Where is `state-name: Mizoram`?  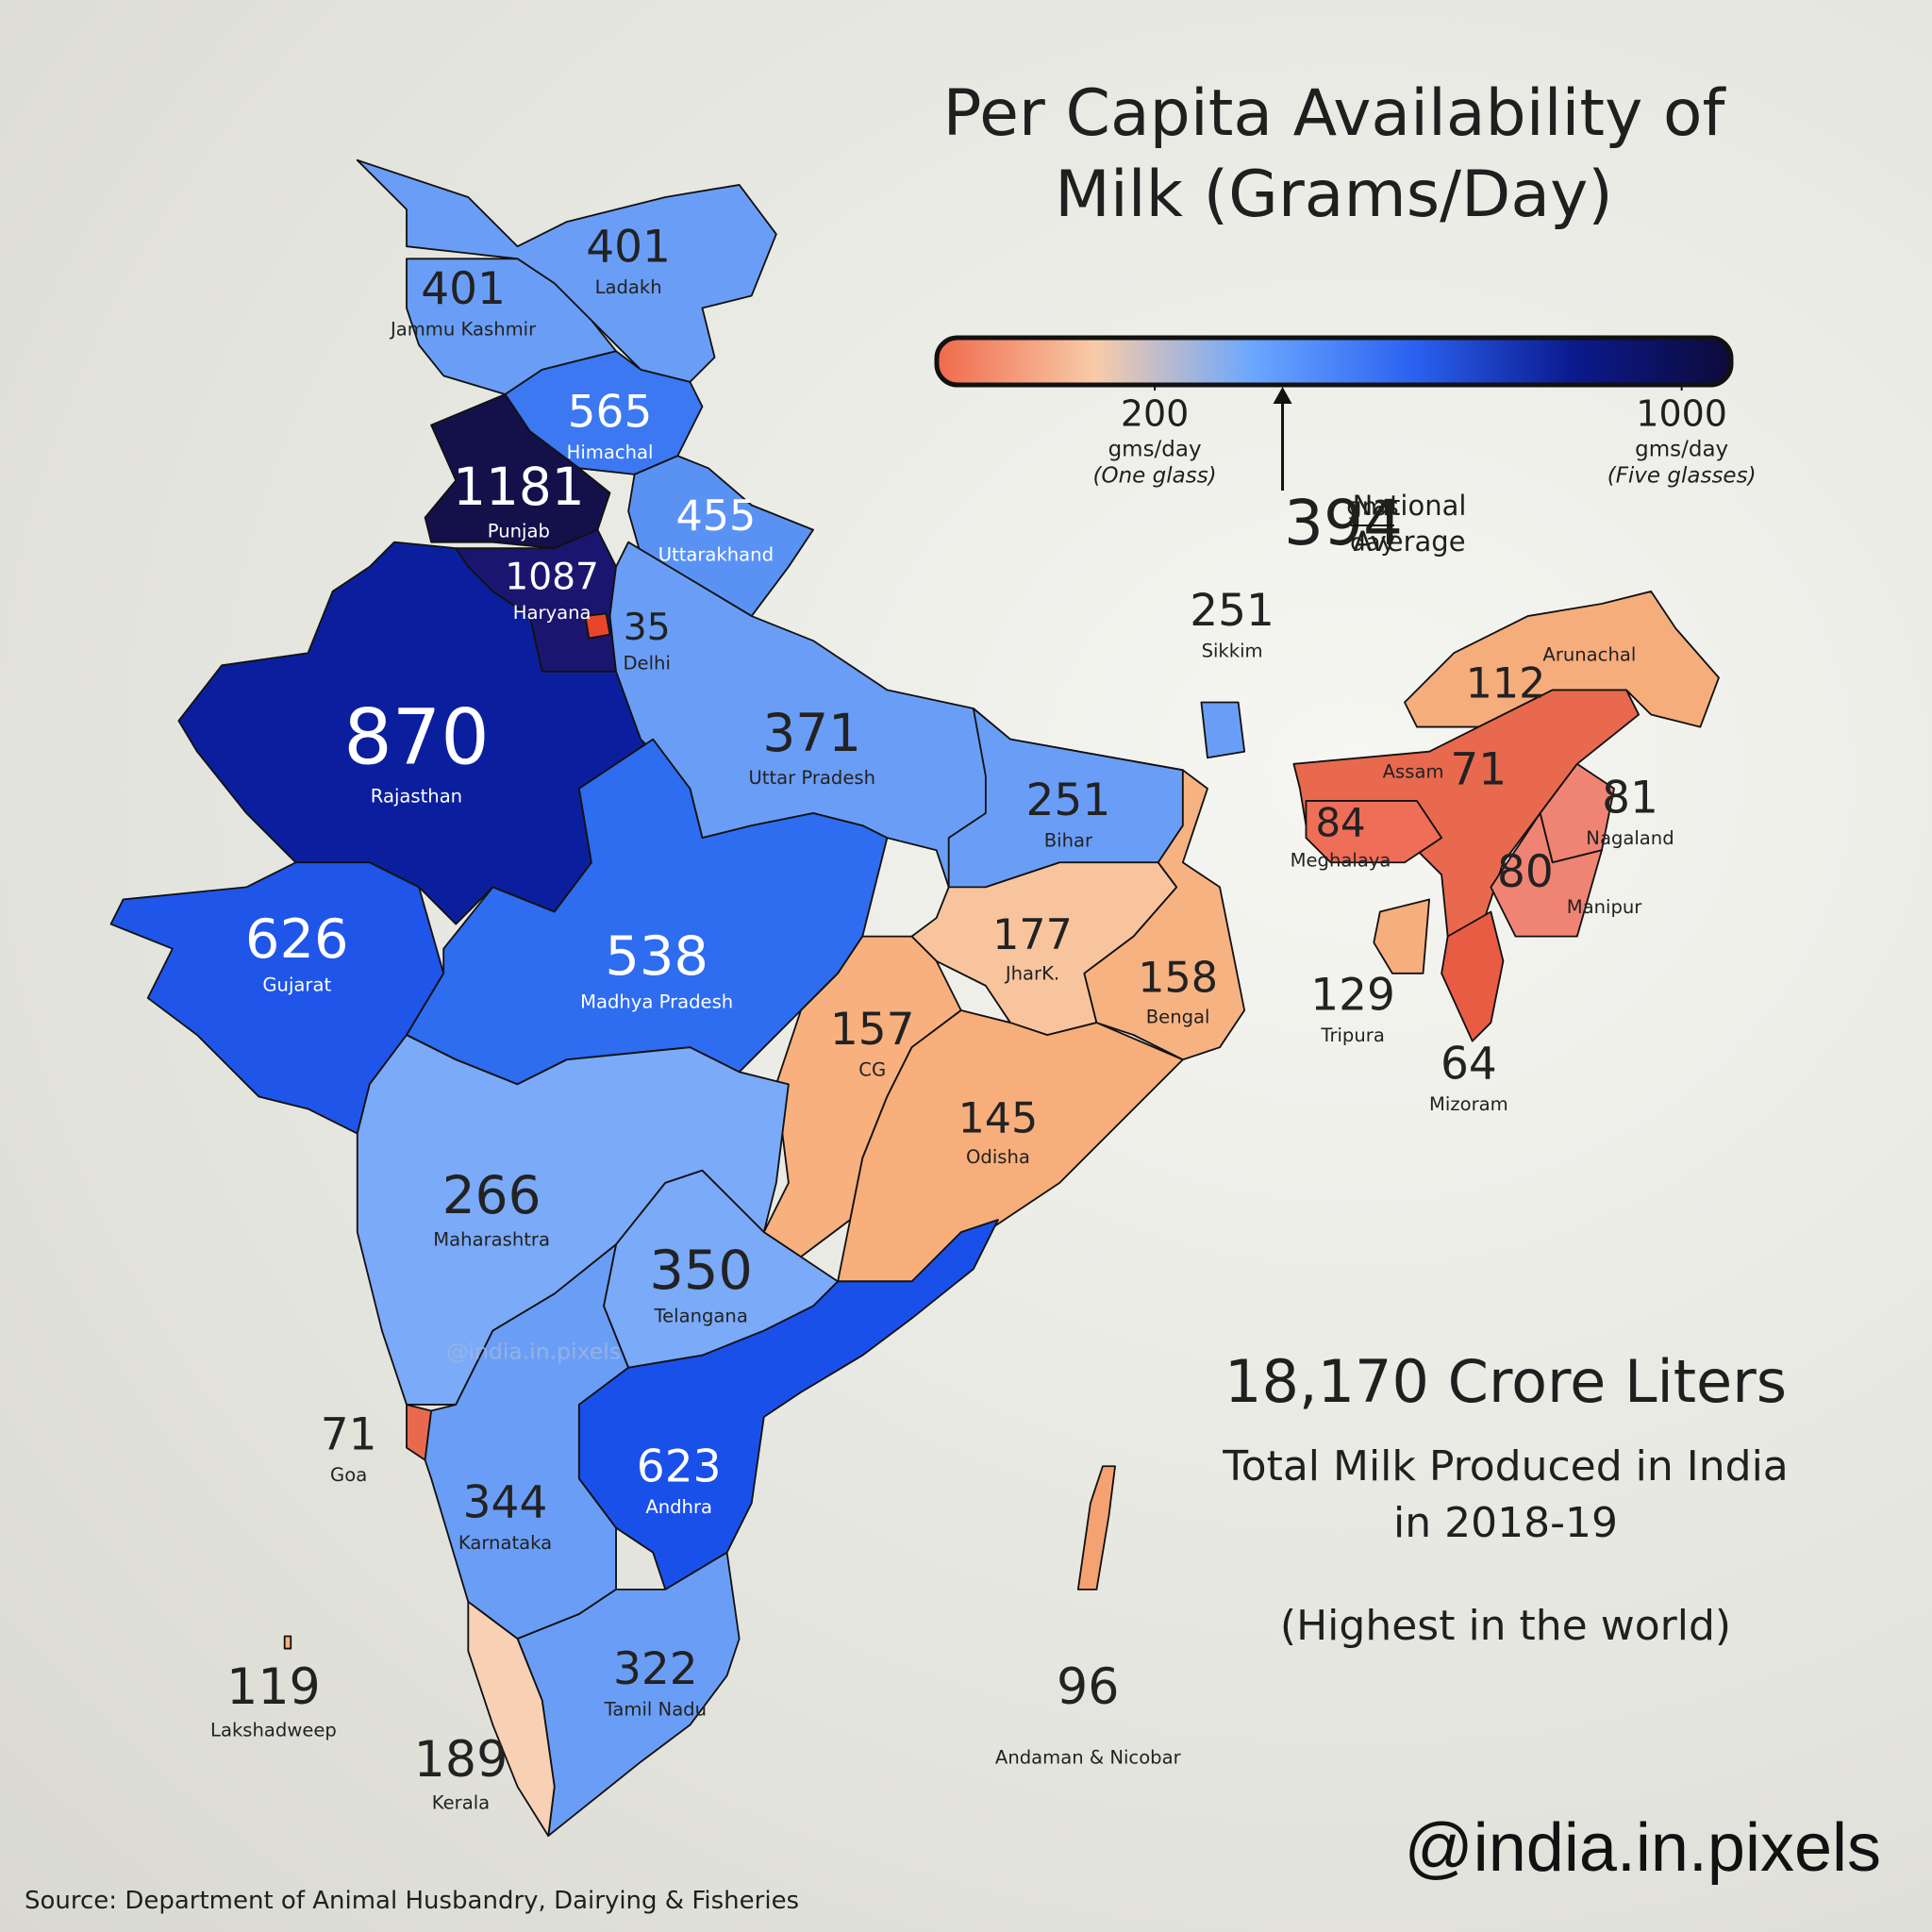
state-name: Mizoram is located at coordinates (1469, 1104).